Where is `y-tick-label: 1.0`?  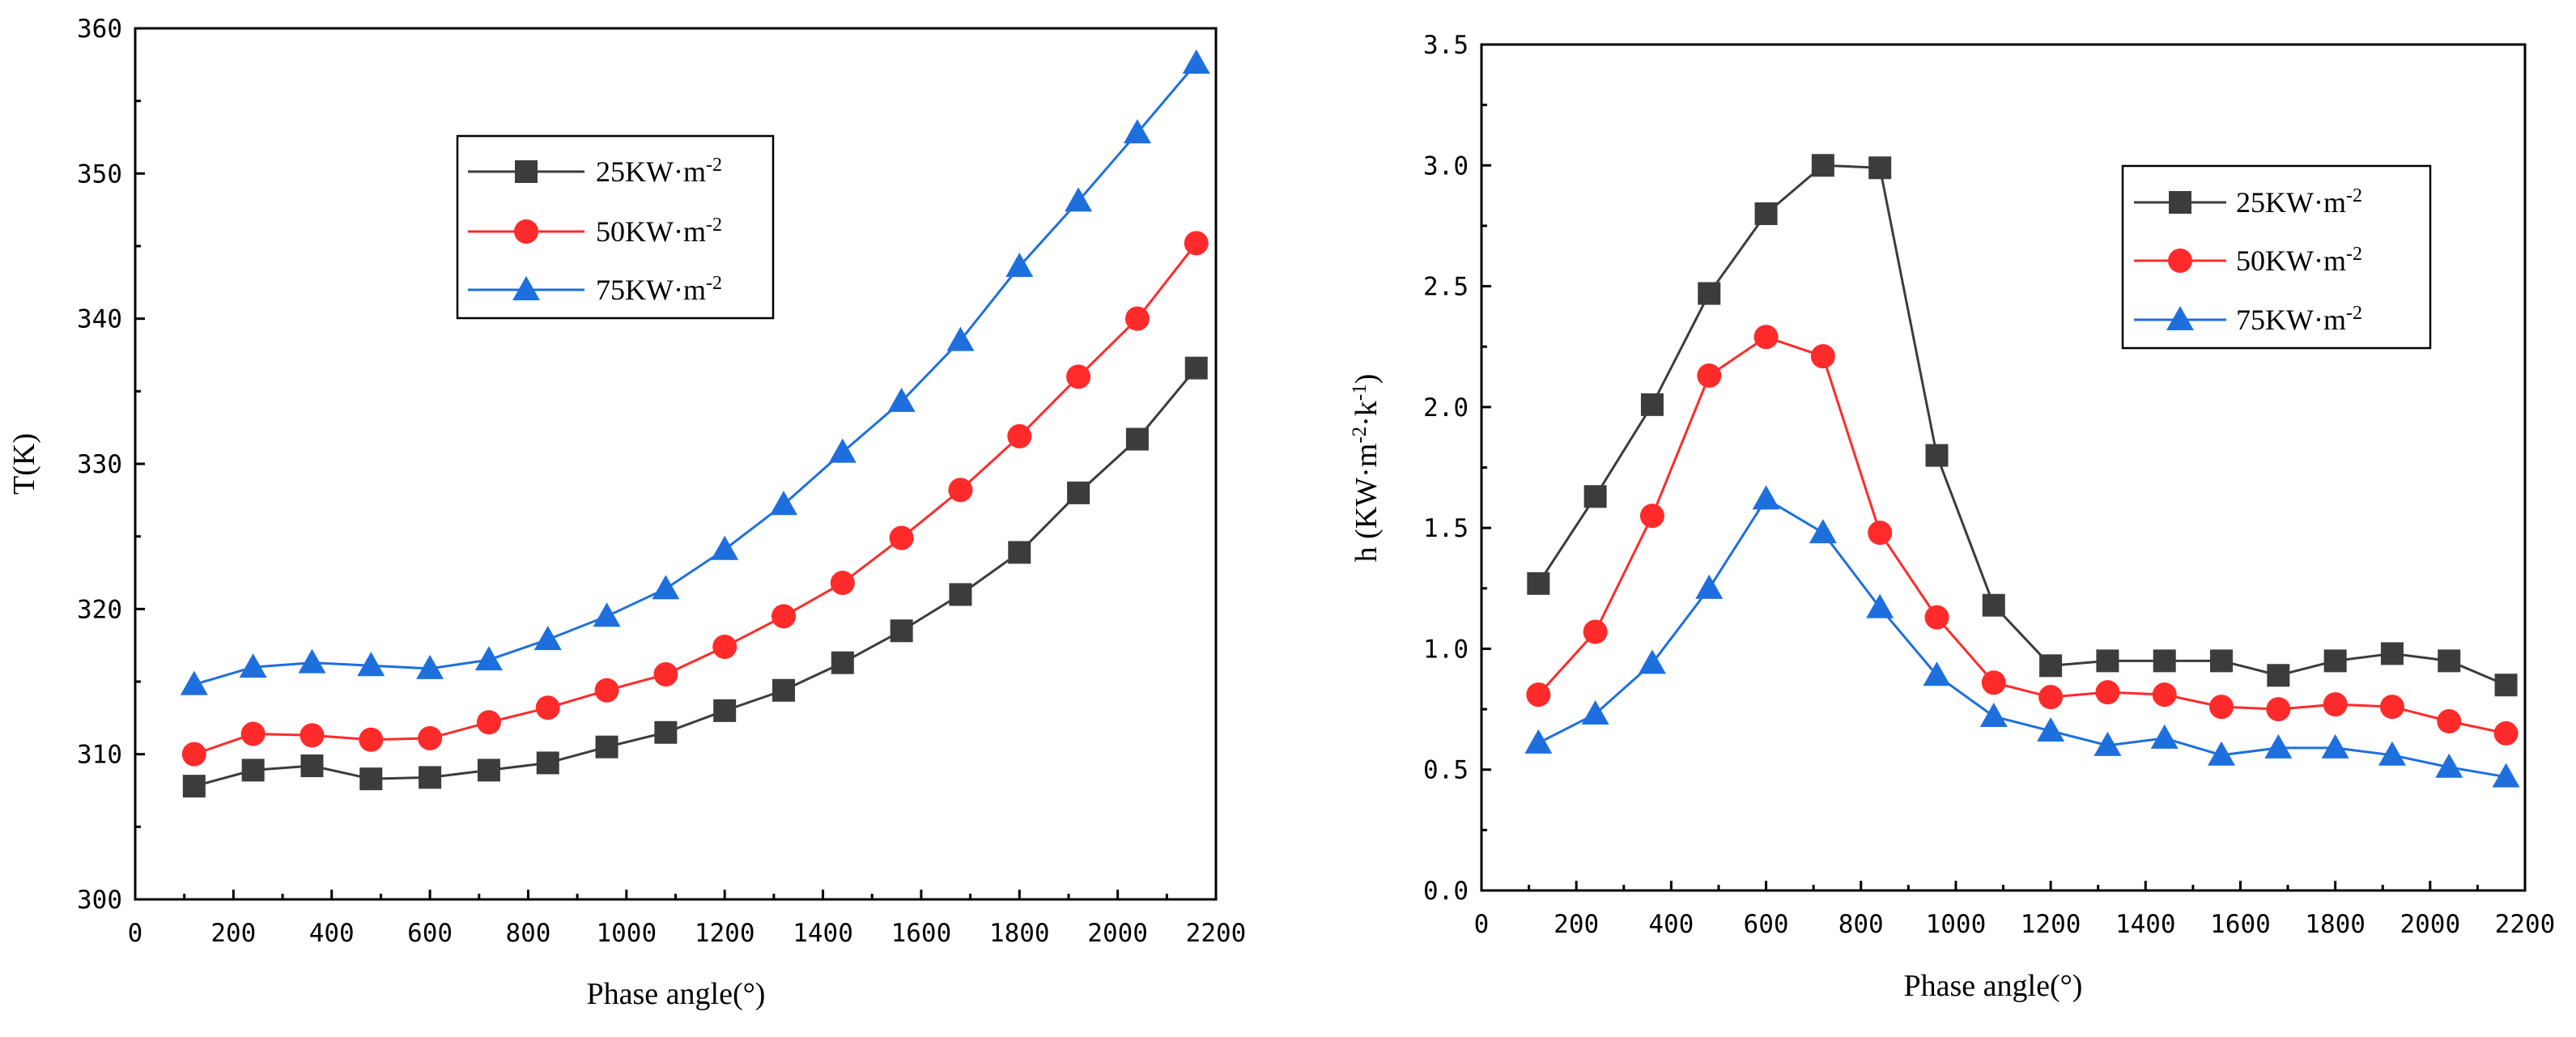
y-tick-label: 1.0 is located at coordinates (1446, 649).